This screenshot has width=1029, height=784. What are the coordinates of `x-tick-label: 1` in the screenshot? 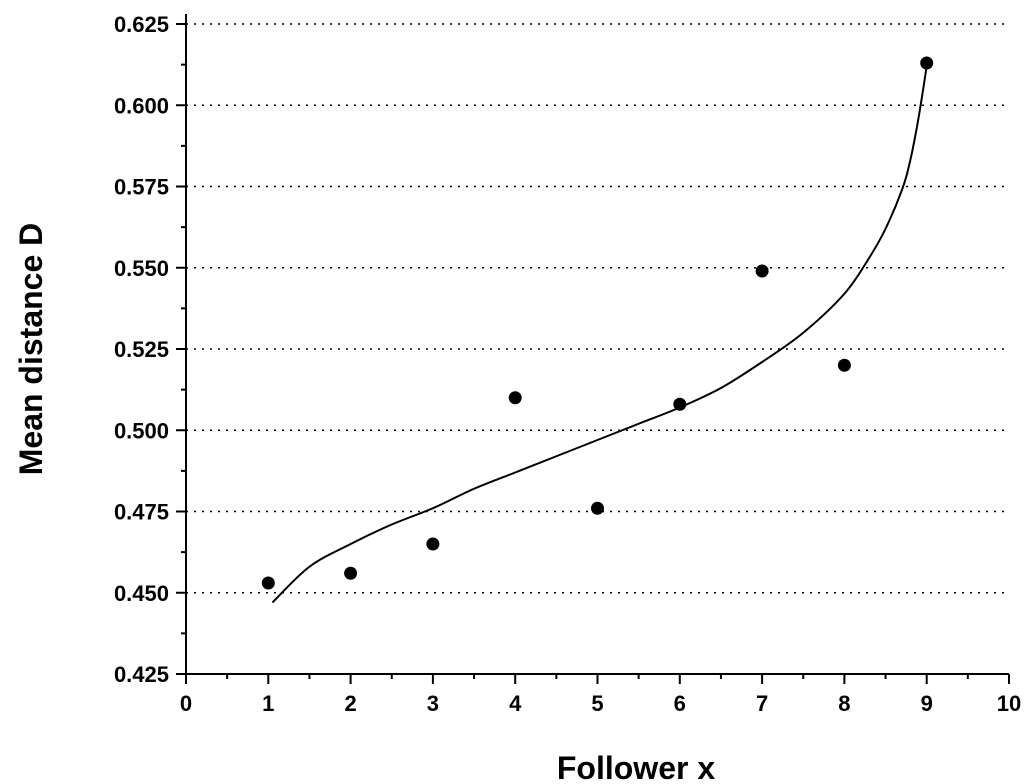 It's located at (268, 703).